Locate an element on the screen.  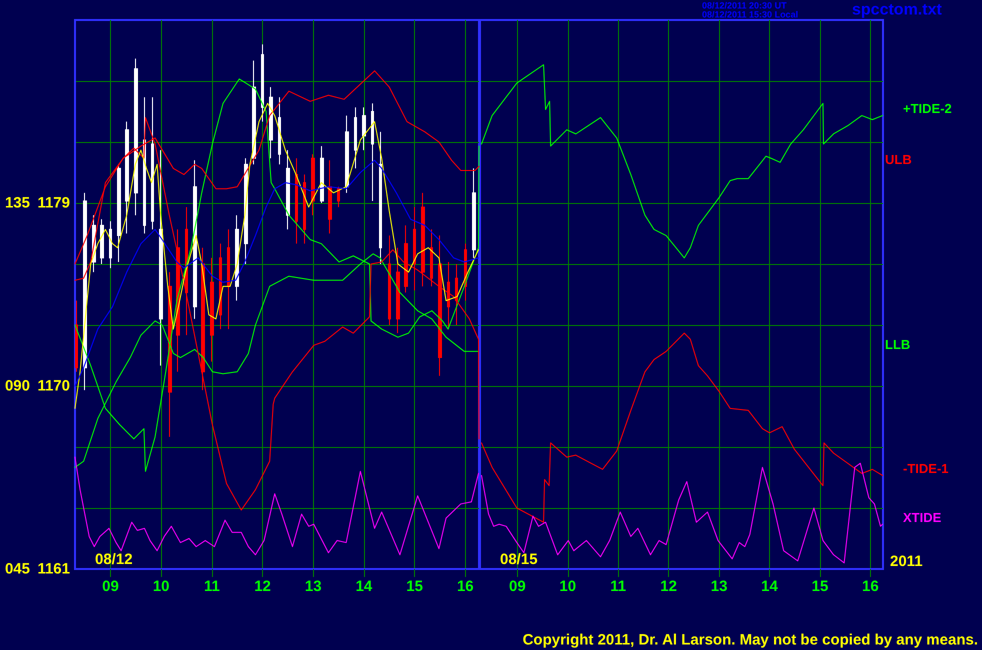
y-tick-label: 1170 is located at coordinates (53, 386).